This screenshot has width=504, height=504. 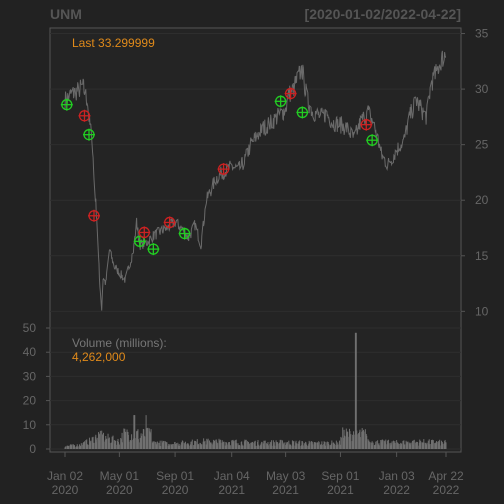 What do you see at coordinates (30, 328) in the screenshot?
I see `volume-tick-label: 50` at bounding box center [30, 328].